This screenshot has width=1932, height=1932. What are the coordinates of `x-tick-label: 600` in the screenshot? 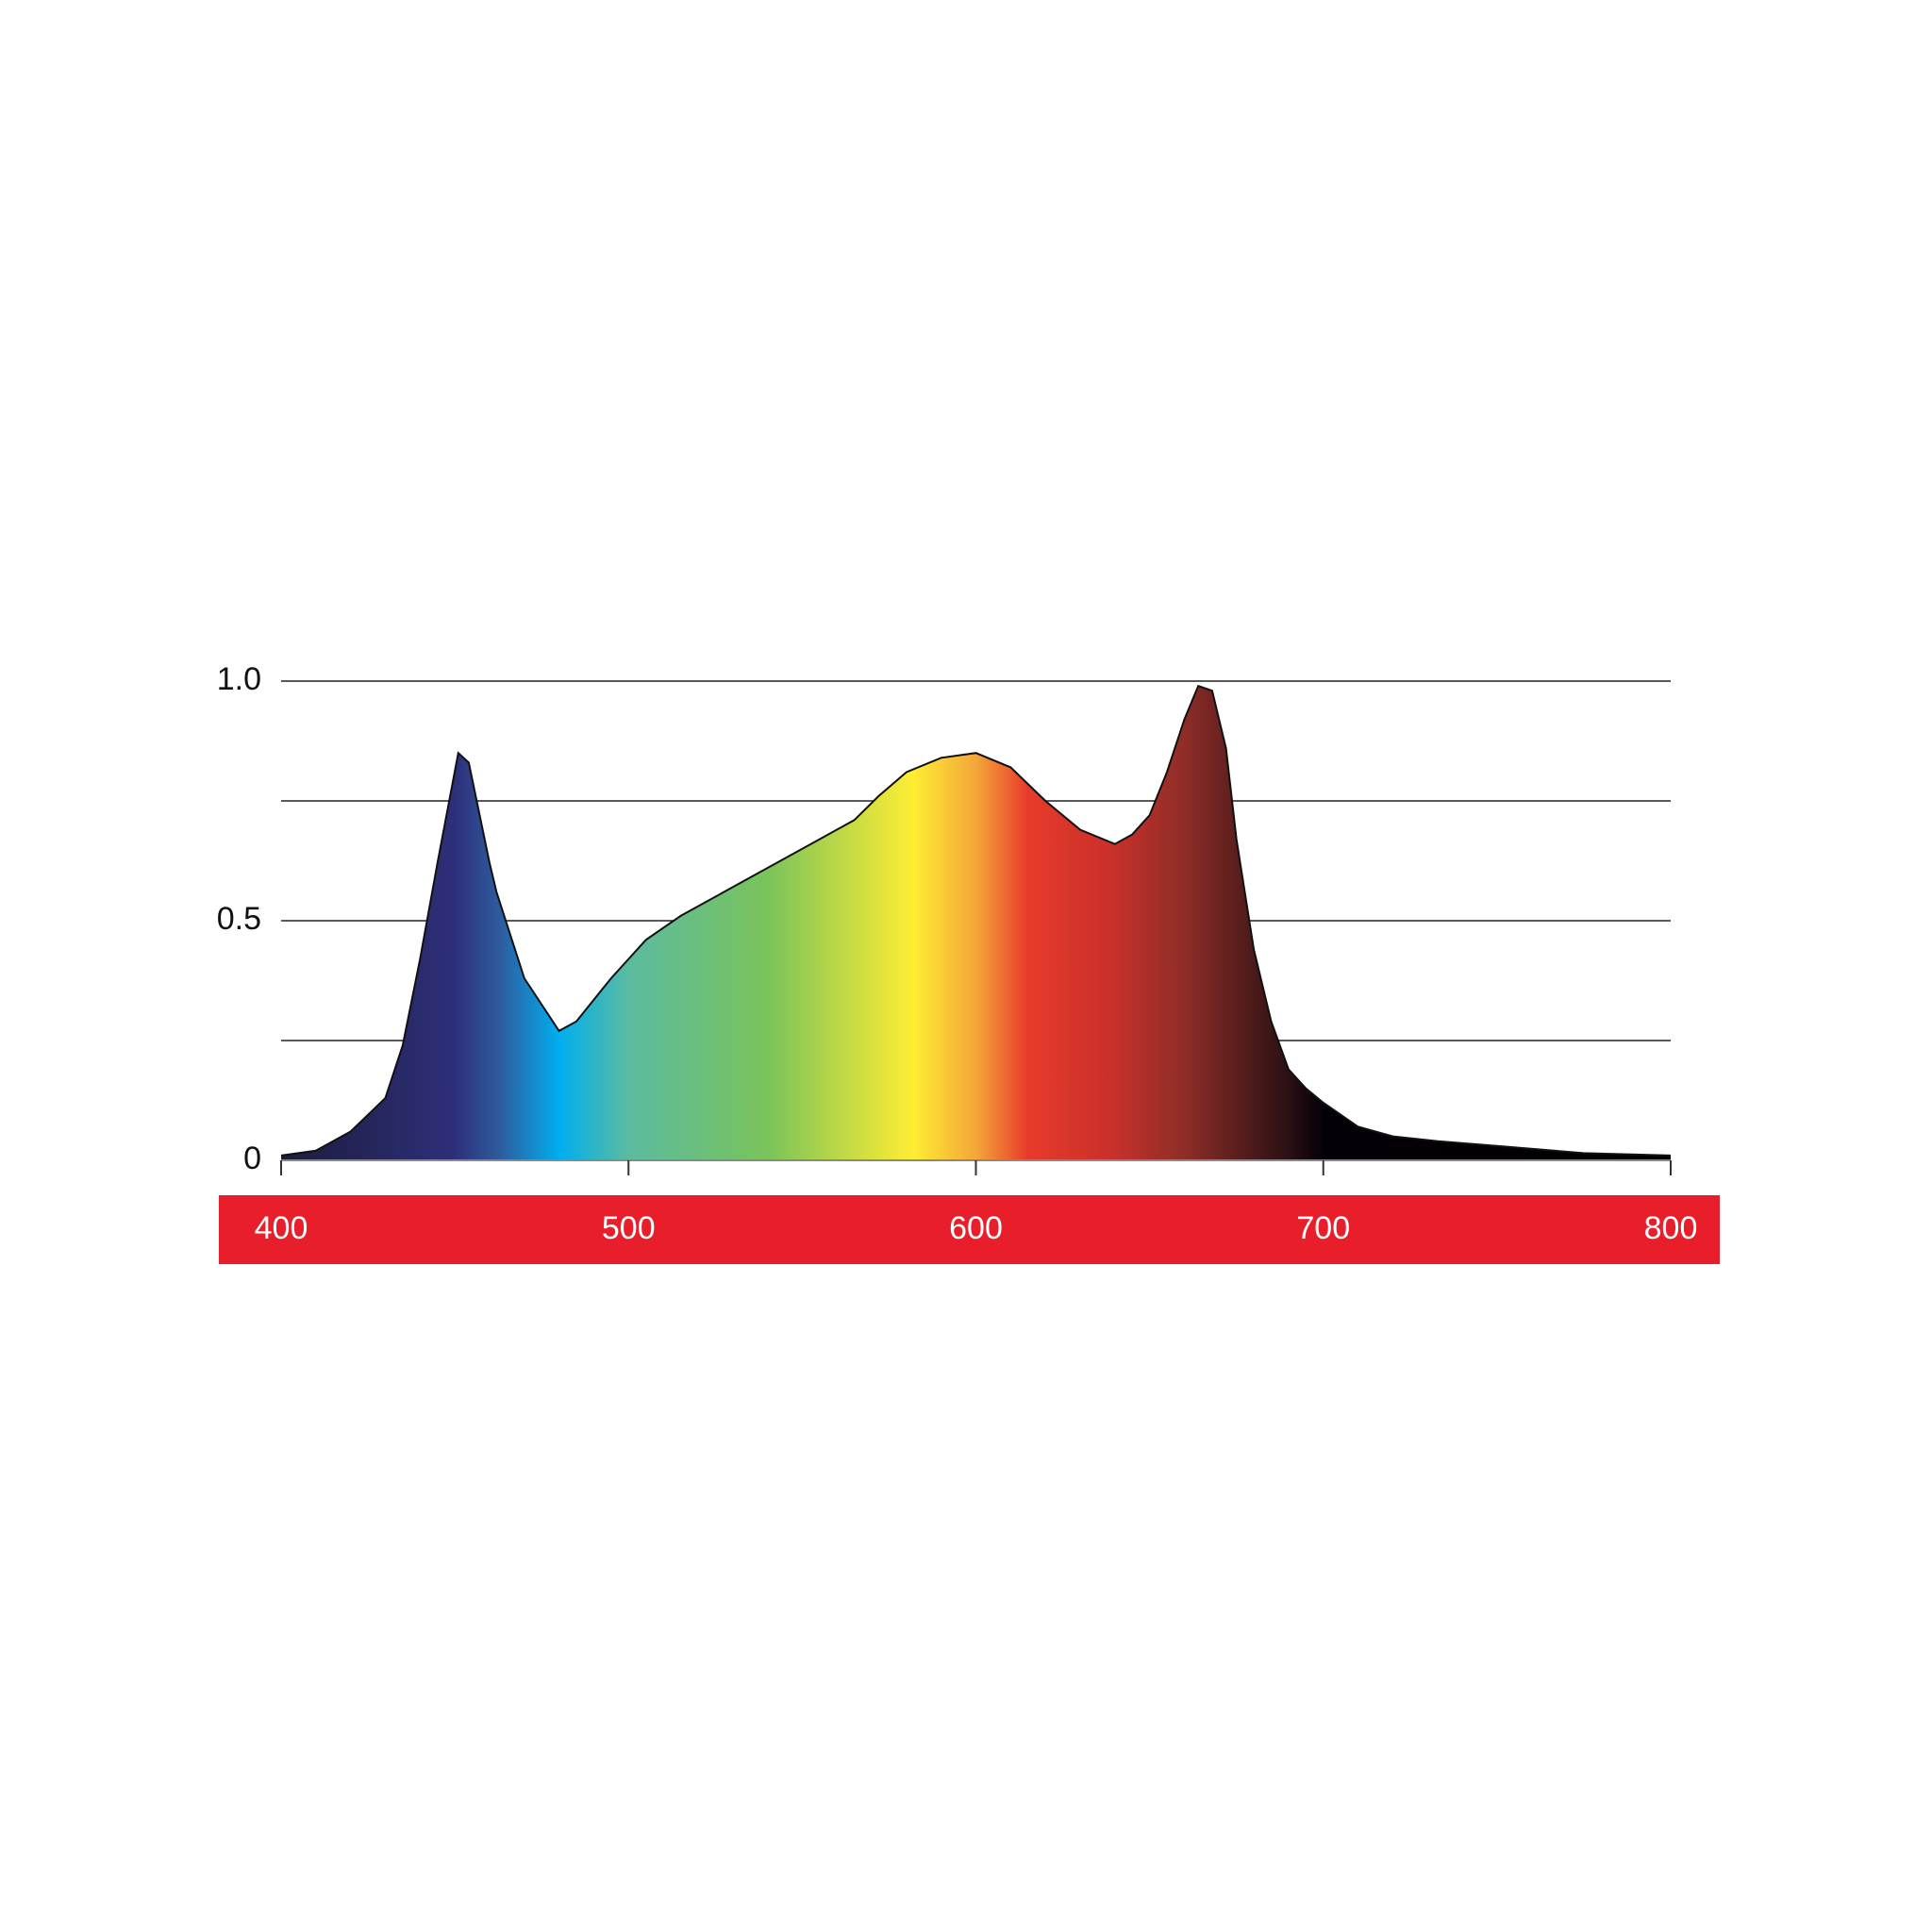 It's located at (976, 1228).